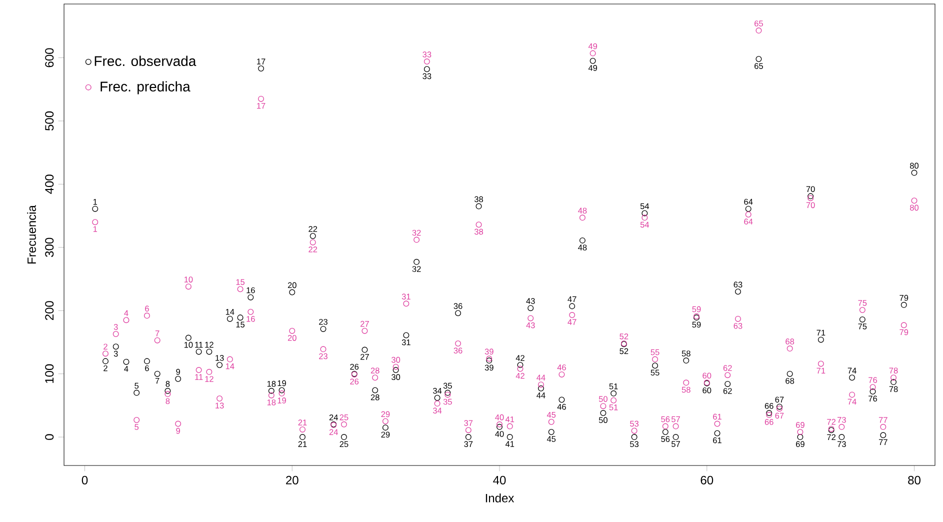 The height and width of the screenshot is (522, 943). Describe the element at coordinates (758, 23) in the screenshot. I see `annotation: 65` at that location.